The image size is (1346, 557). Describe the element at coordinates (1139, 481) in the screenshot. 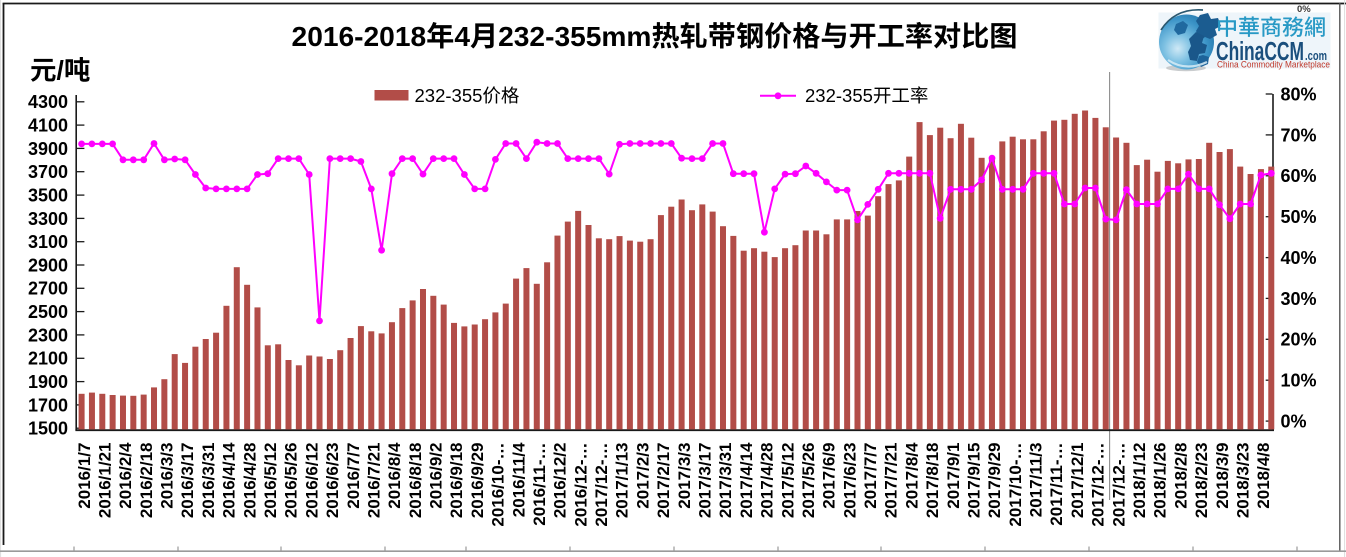

I see `svg-text: 2018/1/12` at that location.